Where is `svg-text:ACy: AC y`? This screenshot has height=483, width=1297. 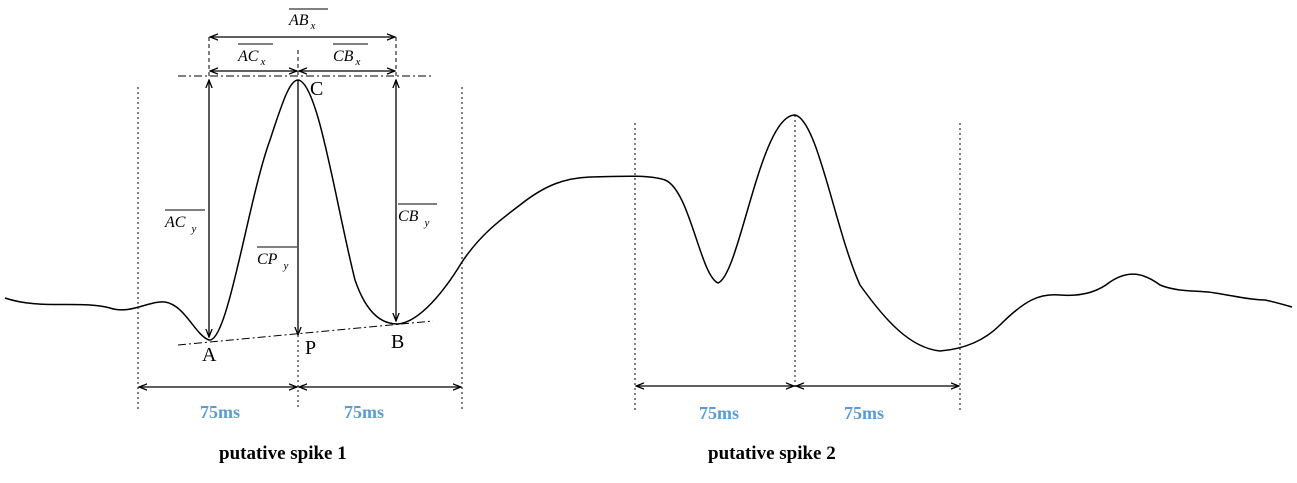
svg-text:ACy: AC y is located at coordinates (180, 224).